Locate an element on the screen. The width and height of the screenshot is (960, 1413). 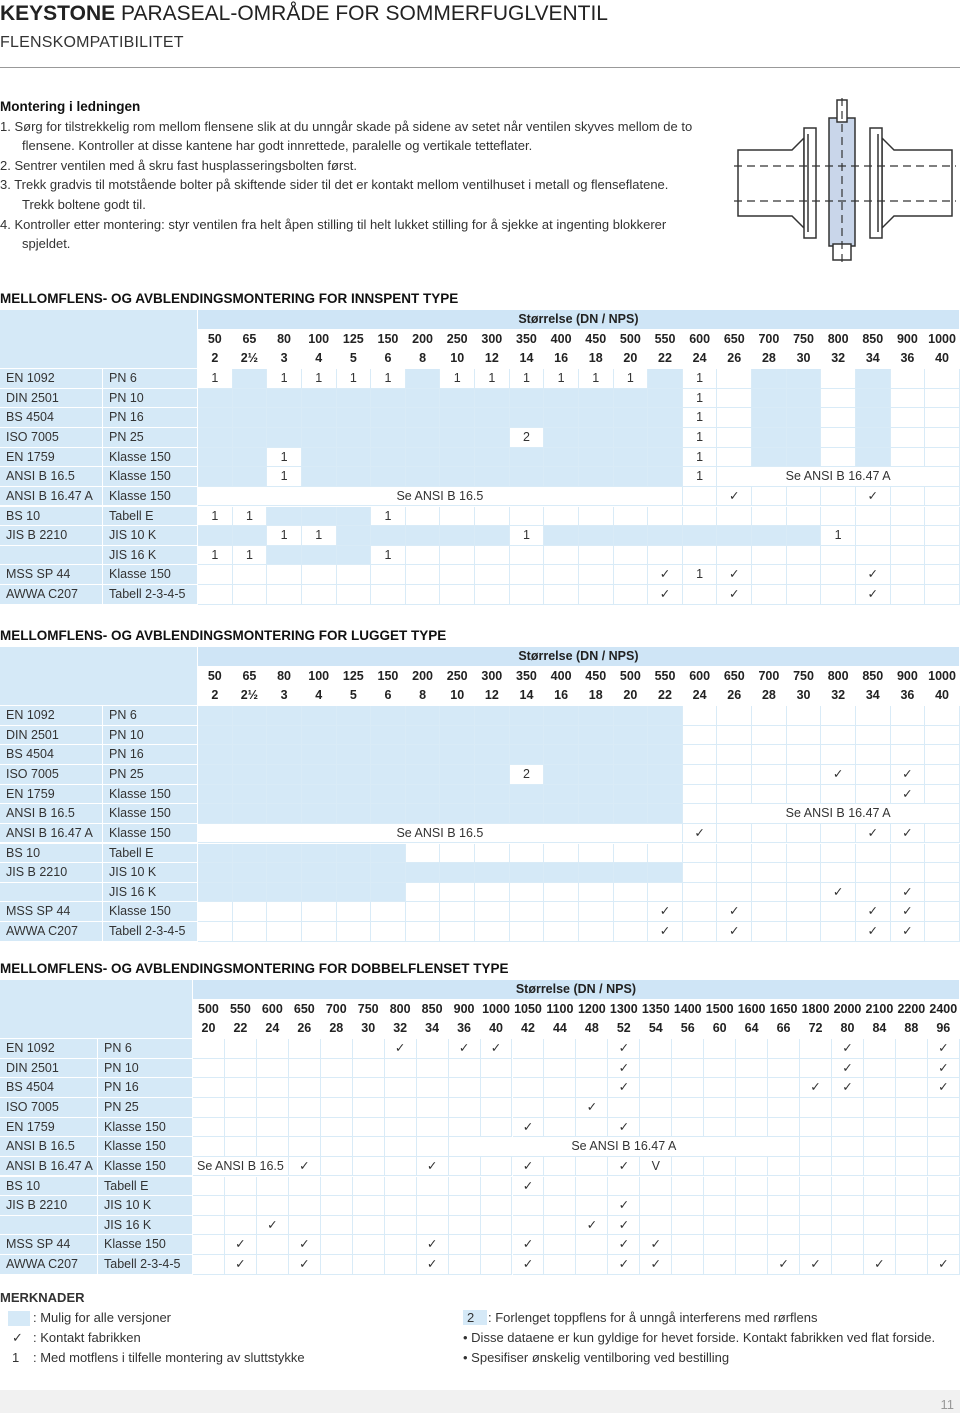
dn-label: 200 is located at coordinates (423, 676).